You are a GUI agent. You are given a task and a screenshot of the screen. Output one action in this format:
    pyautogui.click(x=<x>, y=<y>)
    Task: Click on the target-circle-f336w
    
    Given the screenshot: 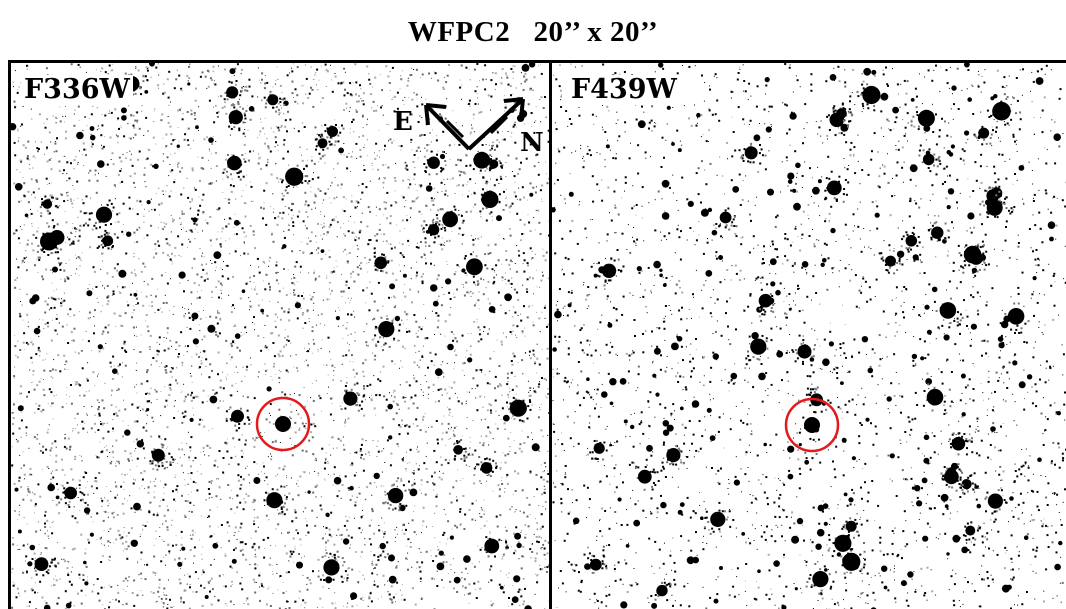 What is the action you would take?
    pyautogui.click(x=283, y=424)
    